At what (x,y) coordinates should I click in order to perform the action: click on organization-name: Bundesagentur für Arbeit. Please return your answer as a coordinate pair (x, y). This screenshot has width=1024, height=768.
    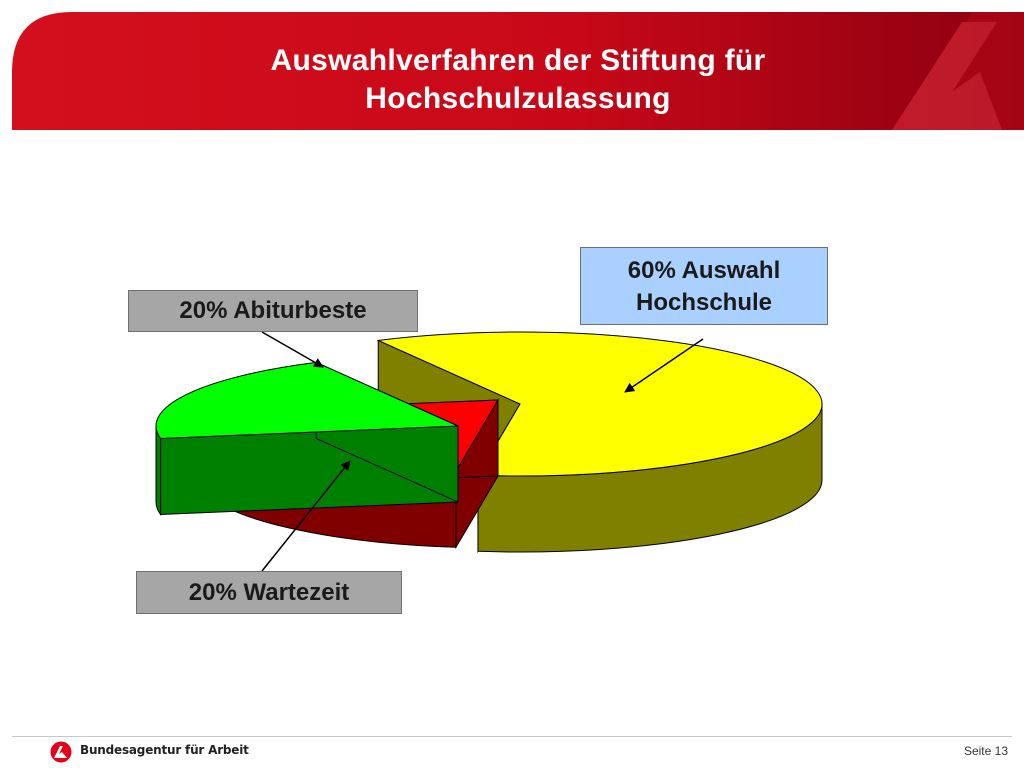
    Looking at the image, I should click on (164, 750).